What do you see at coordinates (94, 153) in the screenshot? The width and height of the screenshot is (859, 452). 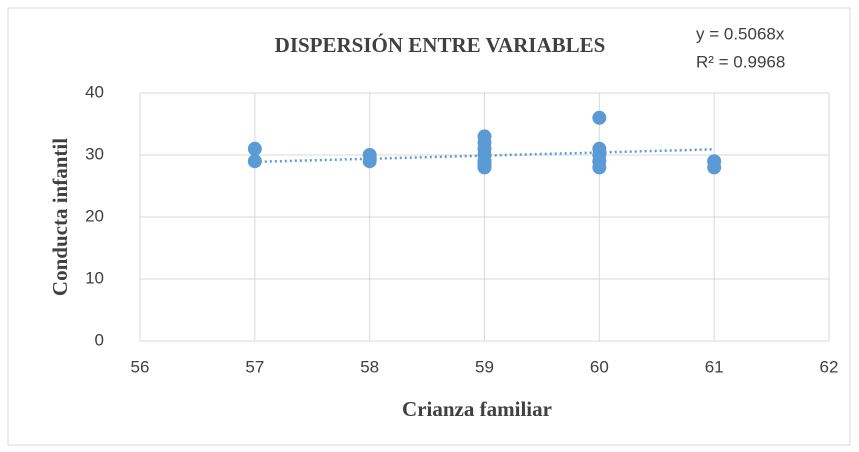 I see `y-tick-label: 30` at bounding box center [94, 153].